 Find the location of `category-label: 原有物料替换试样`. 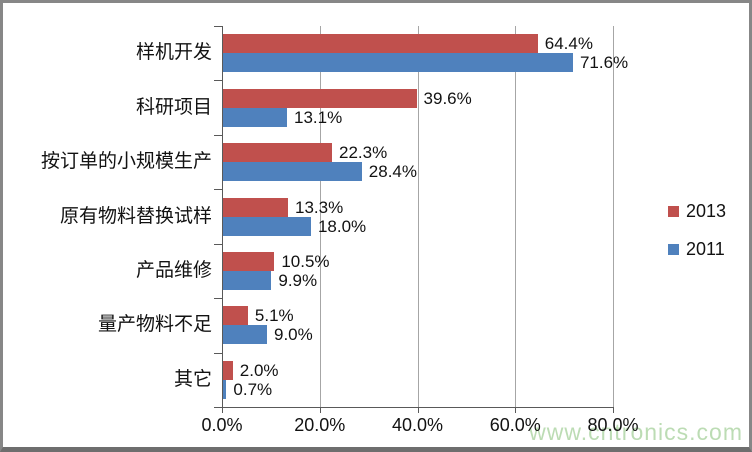

category-label: 原有物料替换试样 is located at coordinates (135, 216).